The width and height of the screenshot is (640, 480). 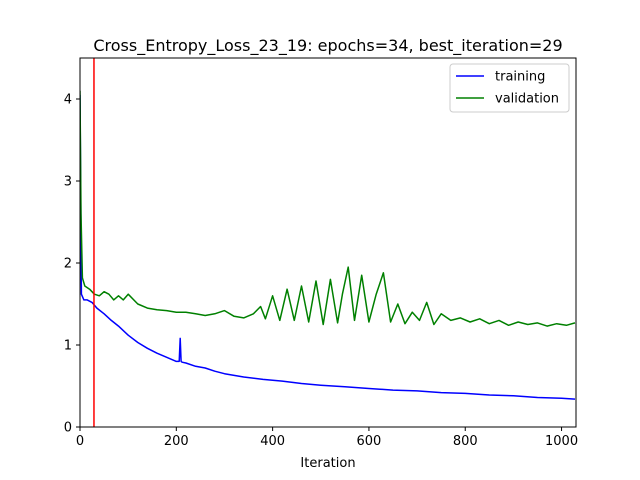 I want to click on x-tick-label: 200, so click(x=176, y=441).